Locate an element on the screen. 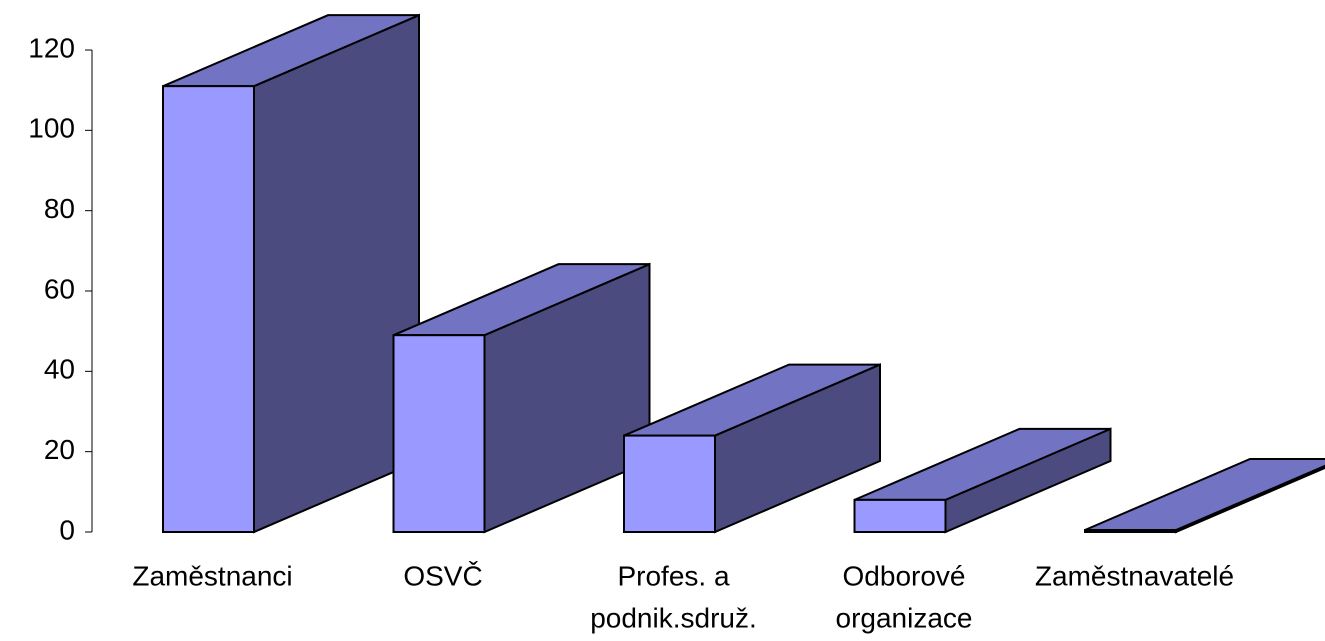  x-tick-label: podnik.sdruž. is located at coordinates (673, 617).